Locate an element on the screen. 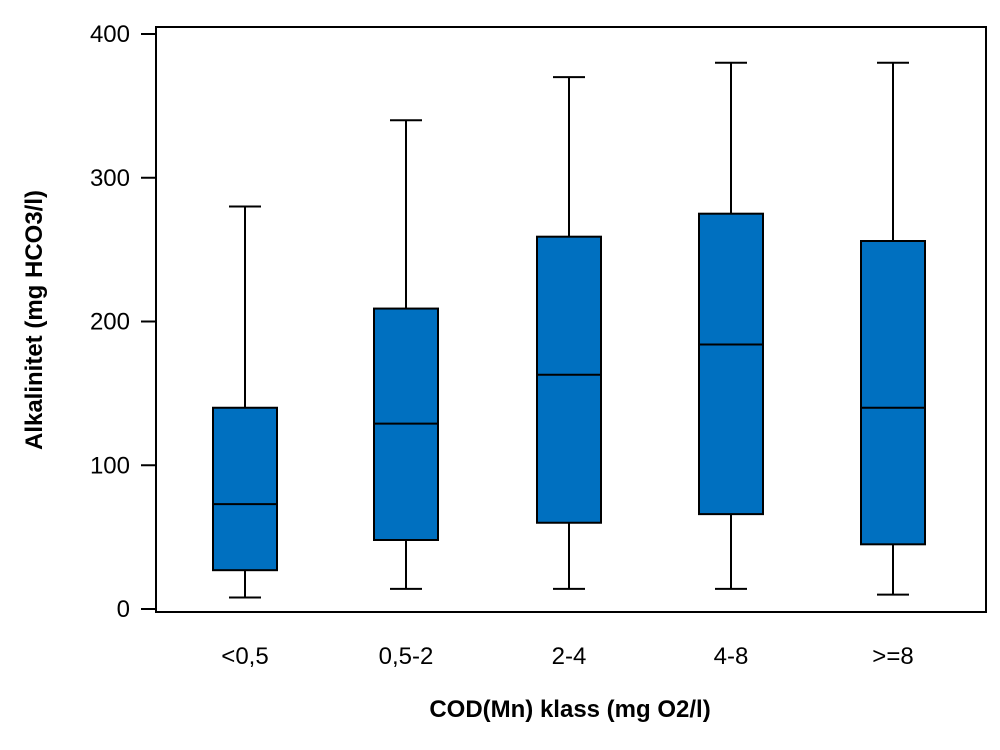 This screenshot has height=750, width=1000. x-tick-label: <0,5 is located at coordinates (244, 656).